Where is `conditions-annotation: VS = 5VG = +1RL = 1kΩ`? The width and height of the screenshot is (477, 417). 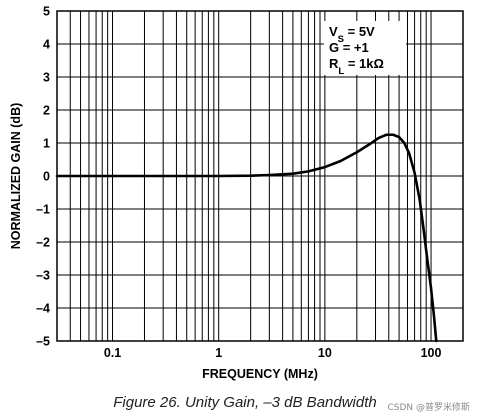
conditions-annotation: VS = 5VG = +1RL = 1kΩ is located at coordinates (365, 49).